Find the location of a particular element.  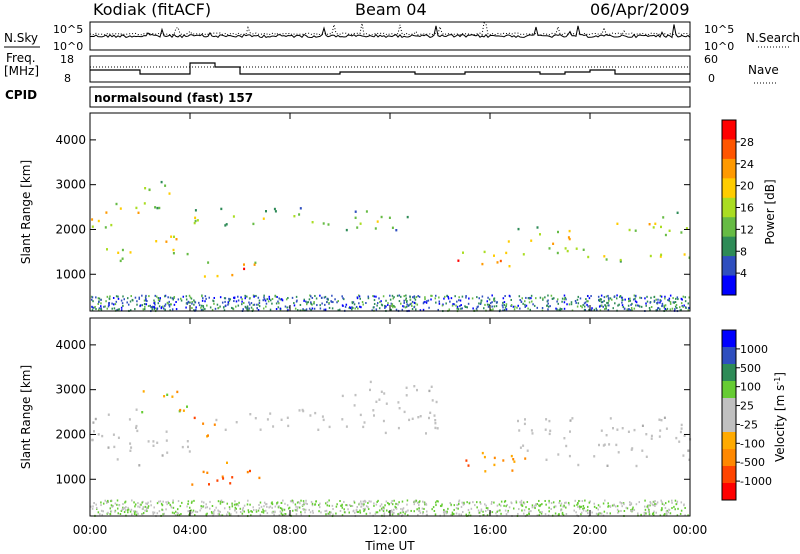

x-tick-label: 12:00 is located at coordinates (390, 530).